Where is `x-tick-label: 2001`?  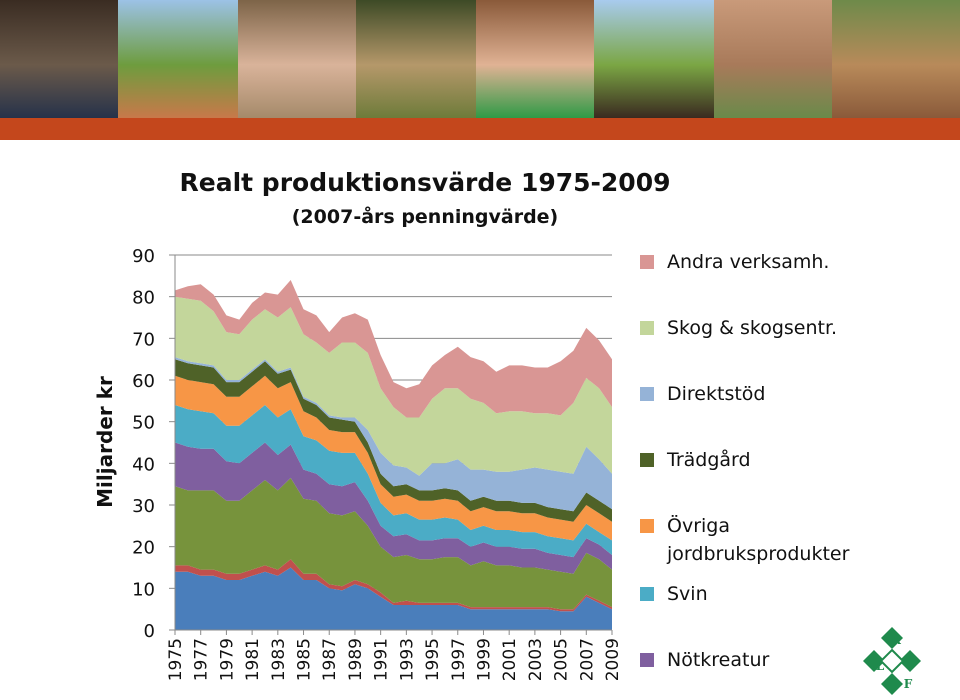 x-tick-label: 2001 is located at coordinates (510, 659).